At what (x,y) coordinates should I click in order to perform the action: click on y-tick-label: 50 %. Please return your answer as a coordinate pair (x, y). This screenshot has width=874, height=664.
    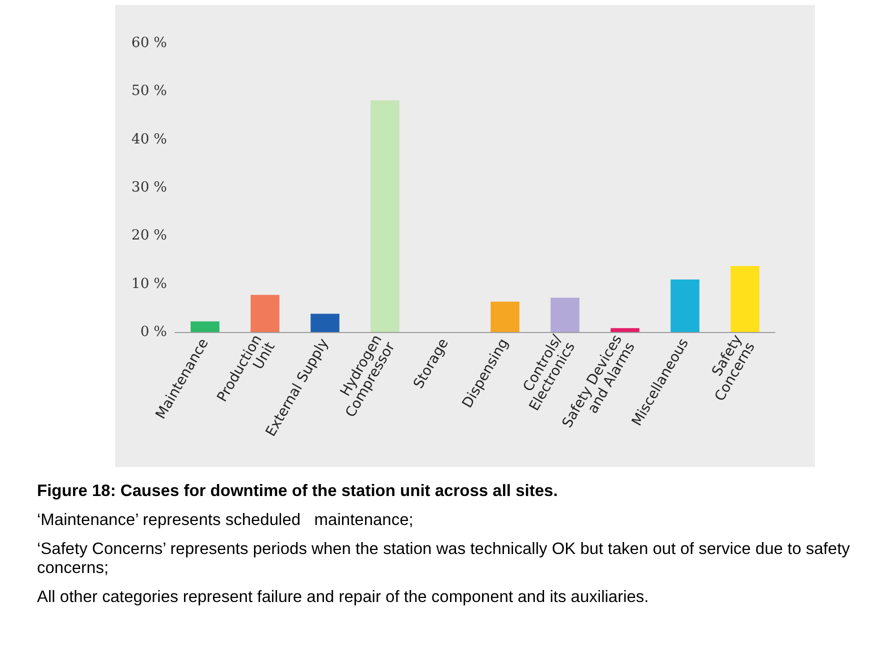
    Looking at the image, I should click on (149, 91).